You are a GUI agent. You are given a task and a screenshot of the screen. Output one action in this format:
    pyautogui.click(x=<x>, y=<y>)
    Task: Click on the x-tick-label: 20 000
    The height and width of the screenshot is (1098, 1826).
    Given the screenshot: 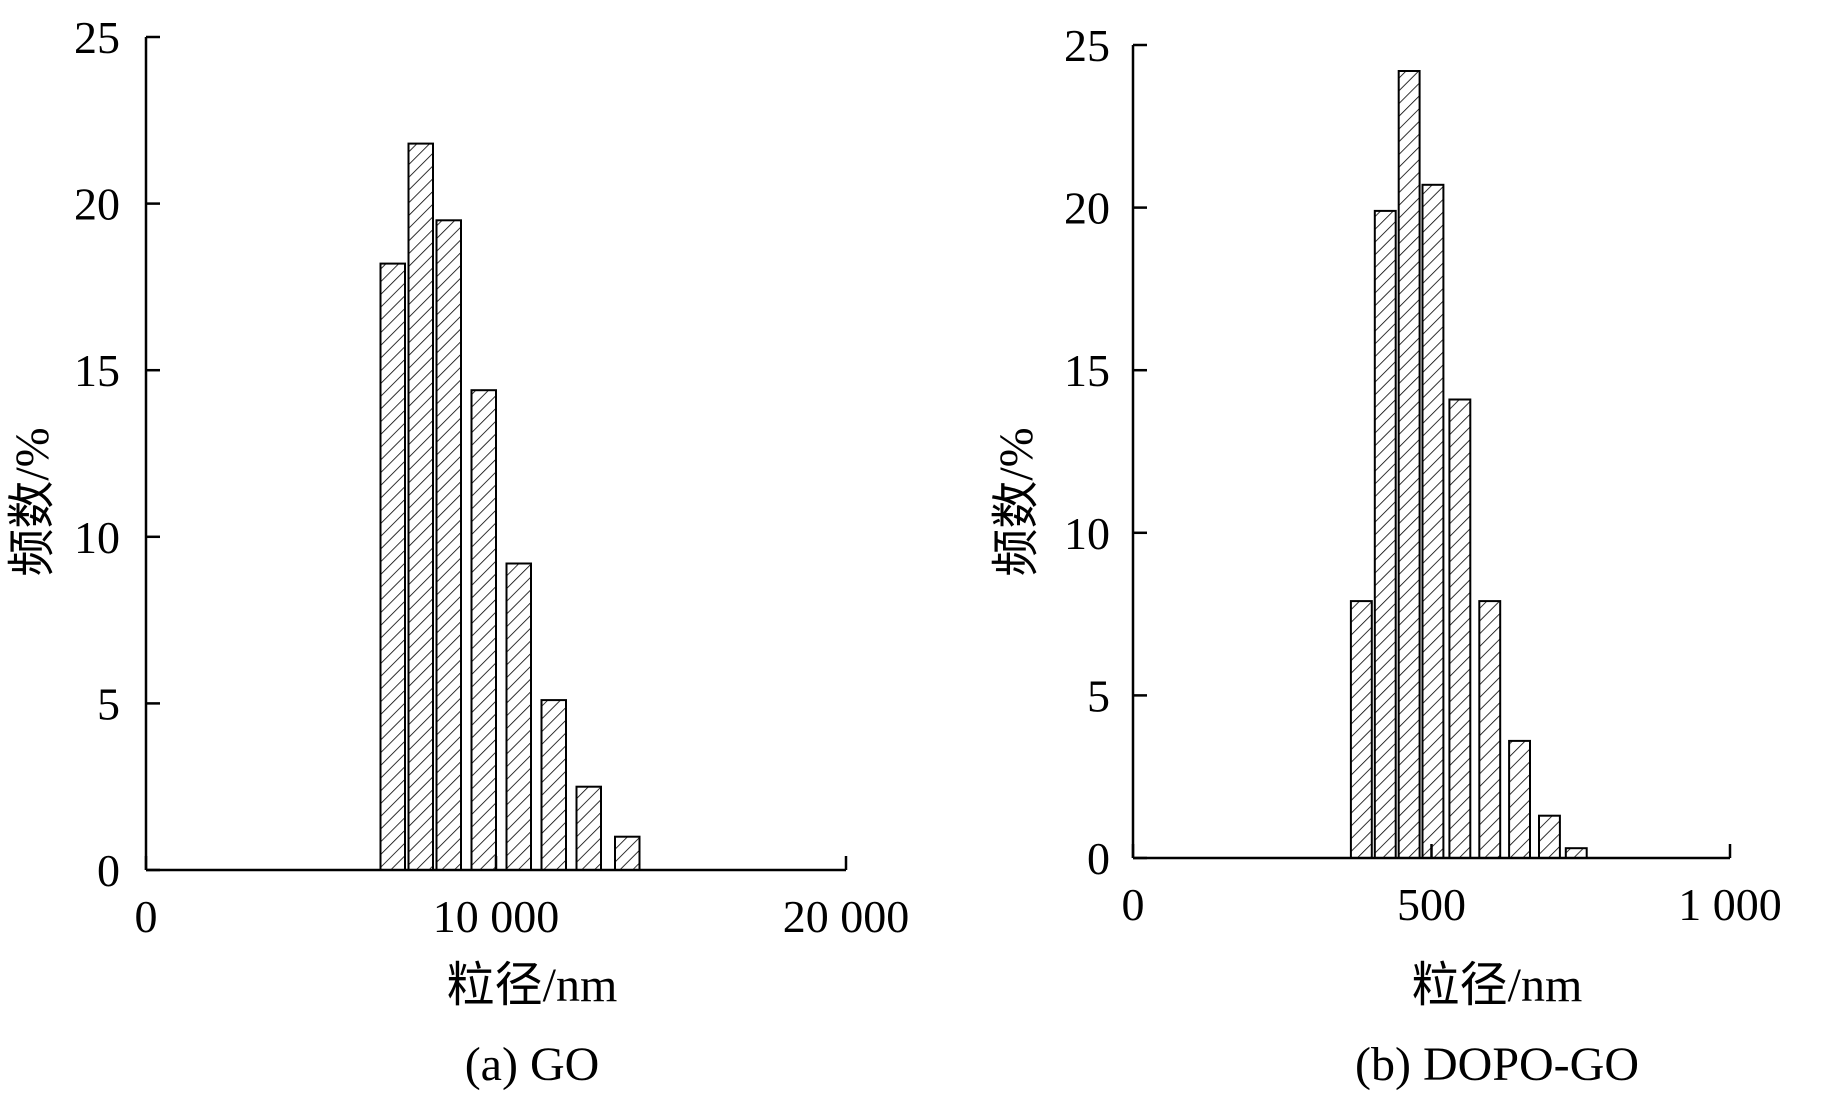 What is the action you would take?
    pyautogui.click(x=846, y=916)
    